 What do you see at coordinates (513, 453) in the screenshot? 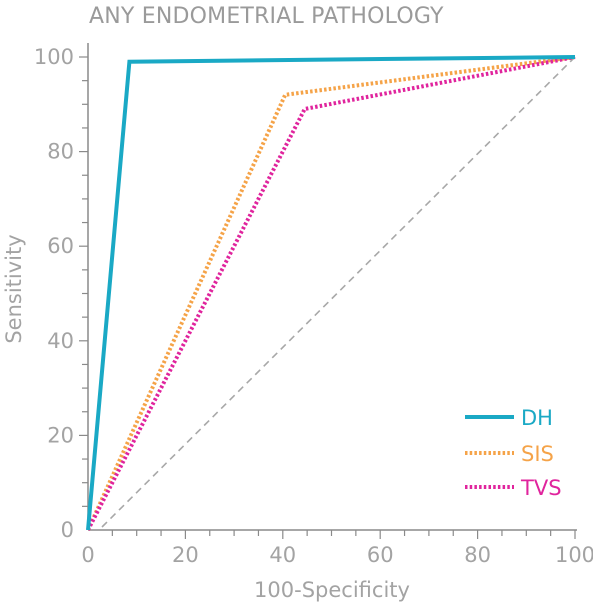
I see `legend: DH SIS TVS` at bounding box center [513, 453].